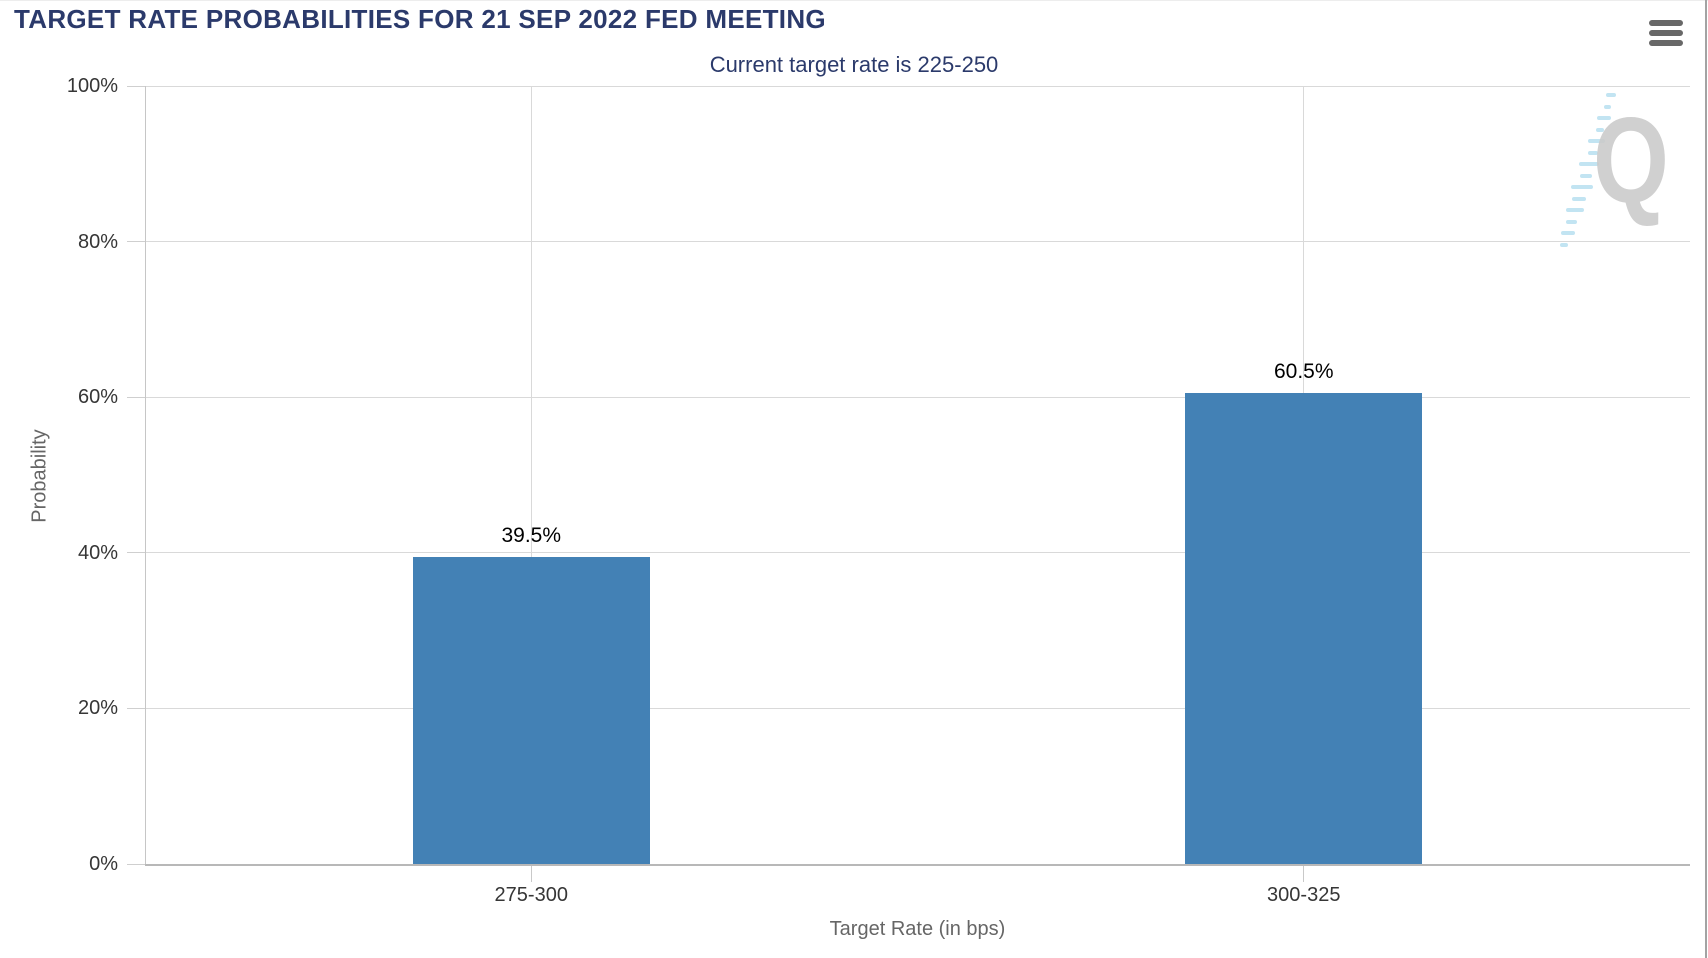  I want to click on y-axis-tick-label: 40%, so click(97, 552).